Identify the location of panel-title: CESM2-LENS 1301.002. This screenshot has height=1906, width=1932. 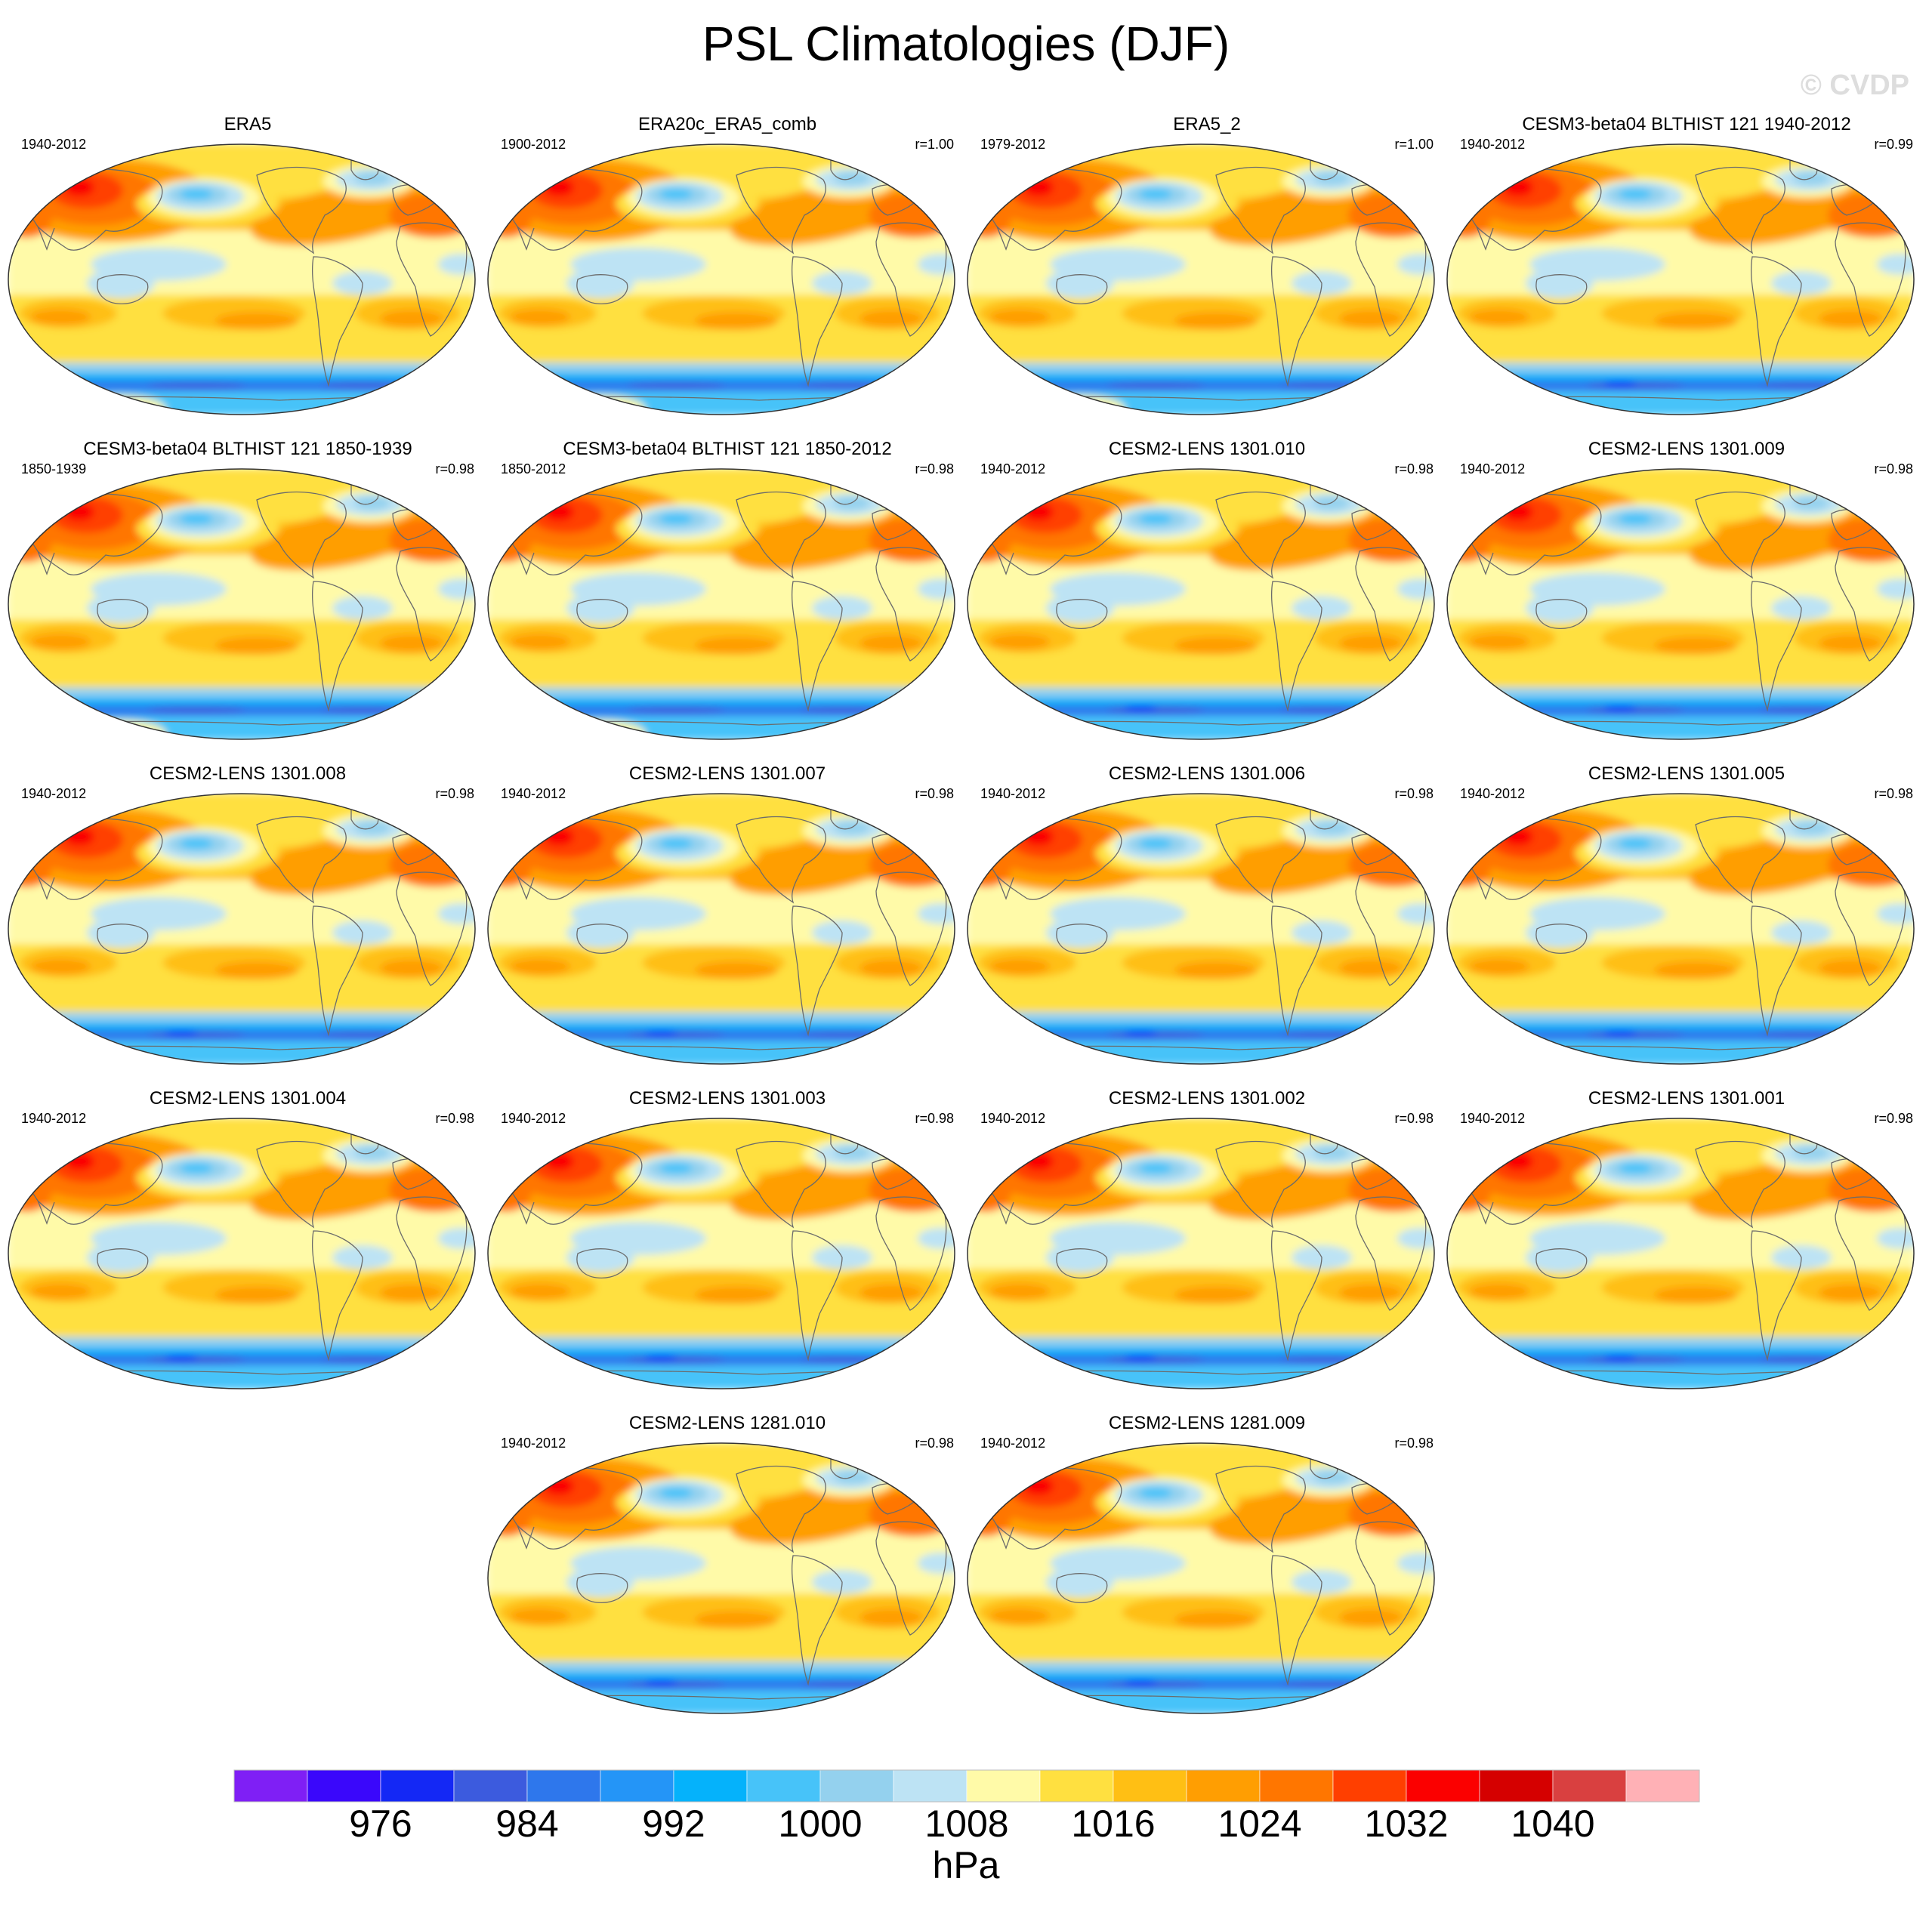
(1207, 1098).